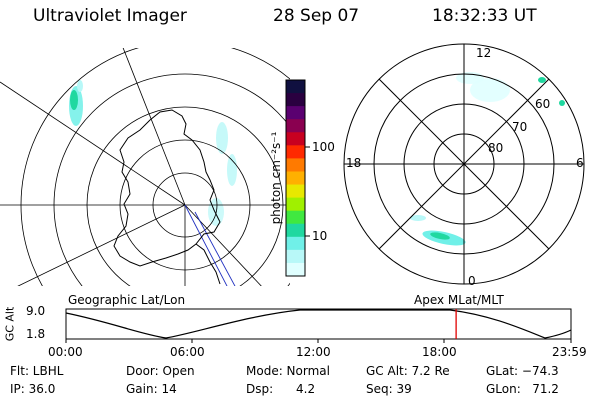 This screenshot has height=400, width=600. I want to click on timeline-ticks, so click(318, 341).